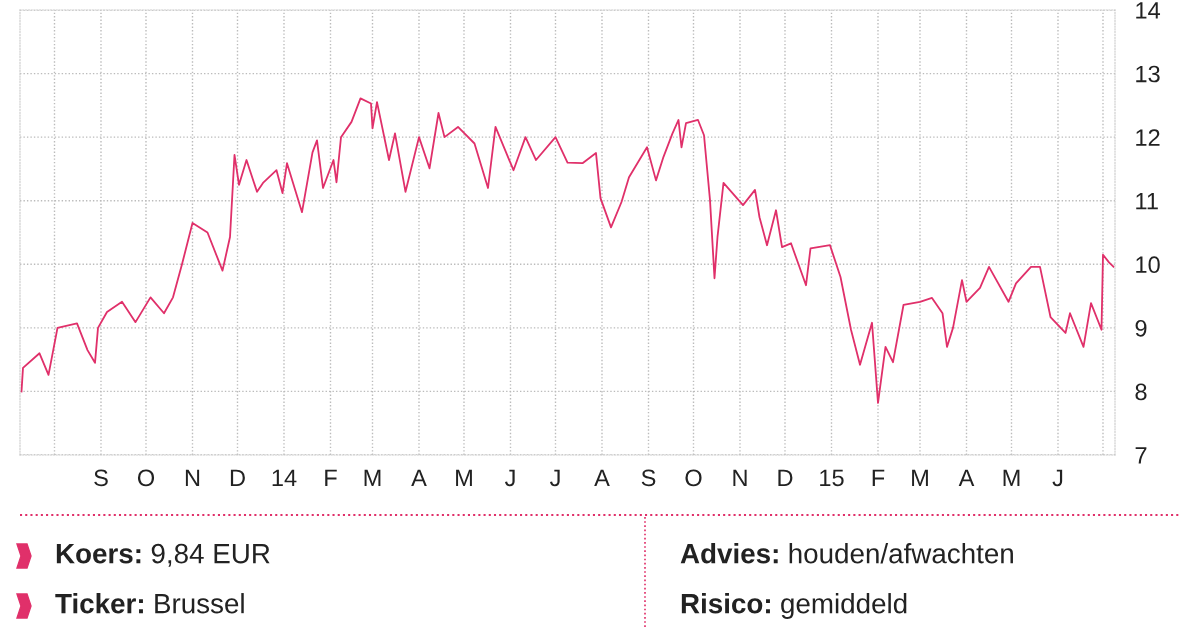 Image resolution: width=1200 pixels, height=627 pixels. Describe the element at coordinates (846, 553) in the screenshot. I see `text: Advies: houden/afwachten` at that location.